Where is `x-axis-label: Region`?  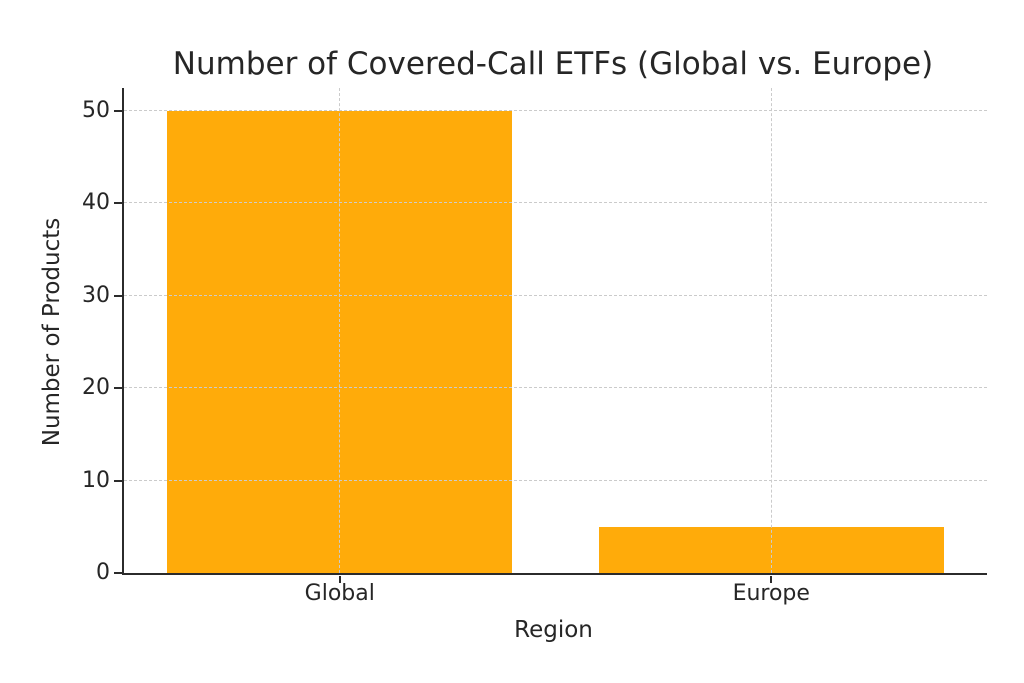 x-axis-label: Region is located at coordinates (553, 630).